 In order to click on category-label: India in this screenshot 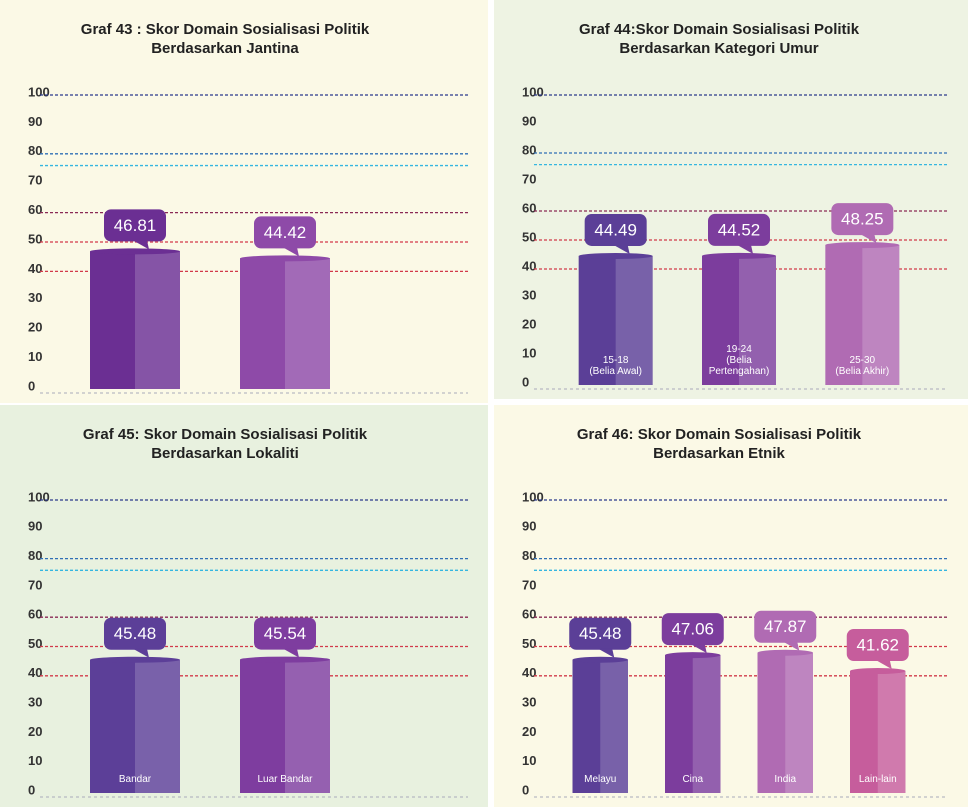, I will do `click(785, 779)`.